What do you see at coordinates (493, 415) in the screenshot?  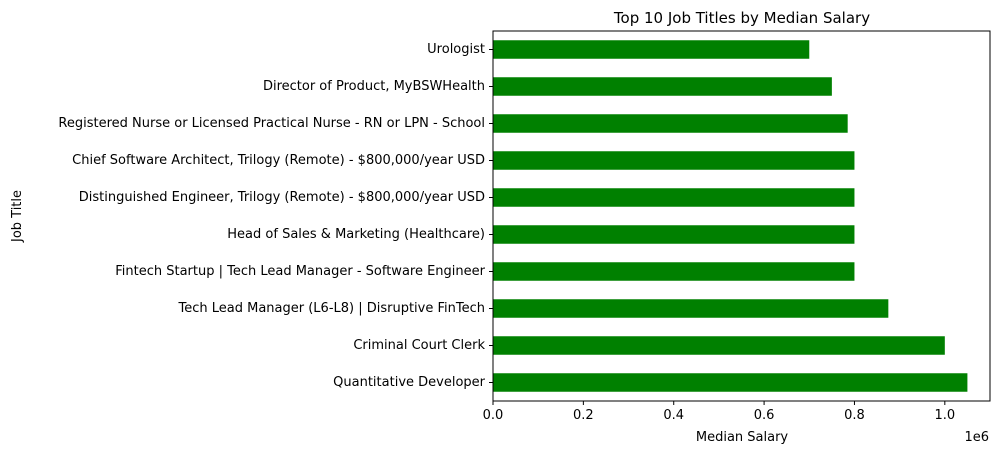 I see `x-tick-label-0: 0.0` at bounding box center [493, 415].